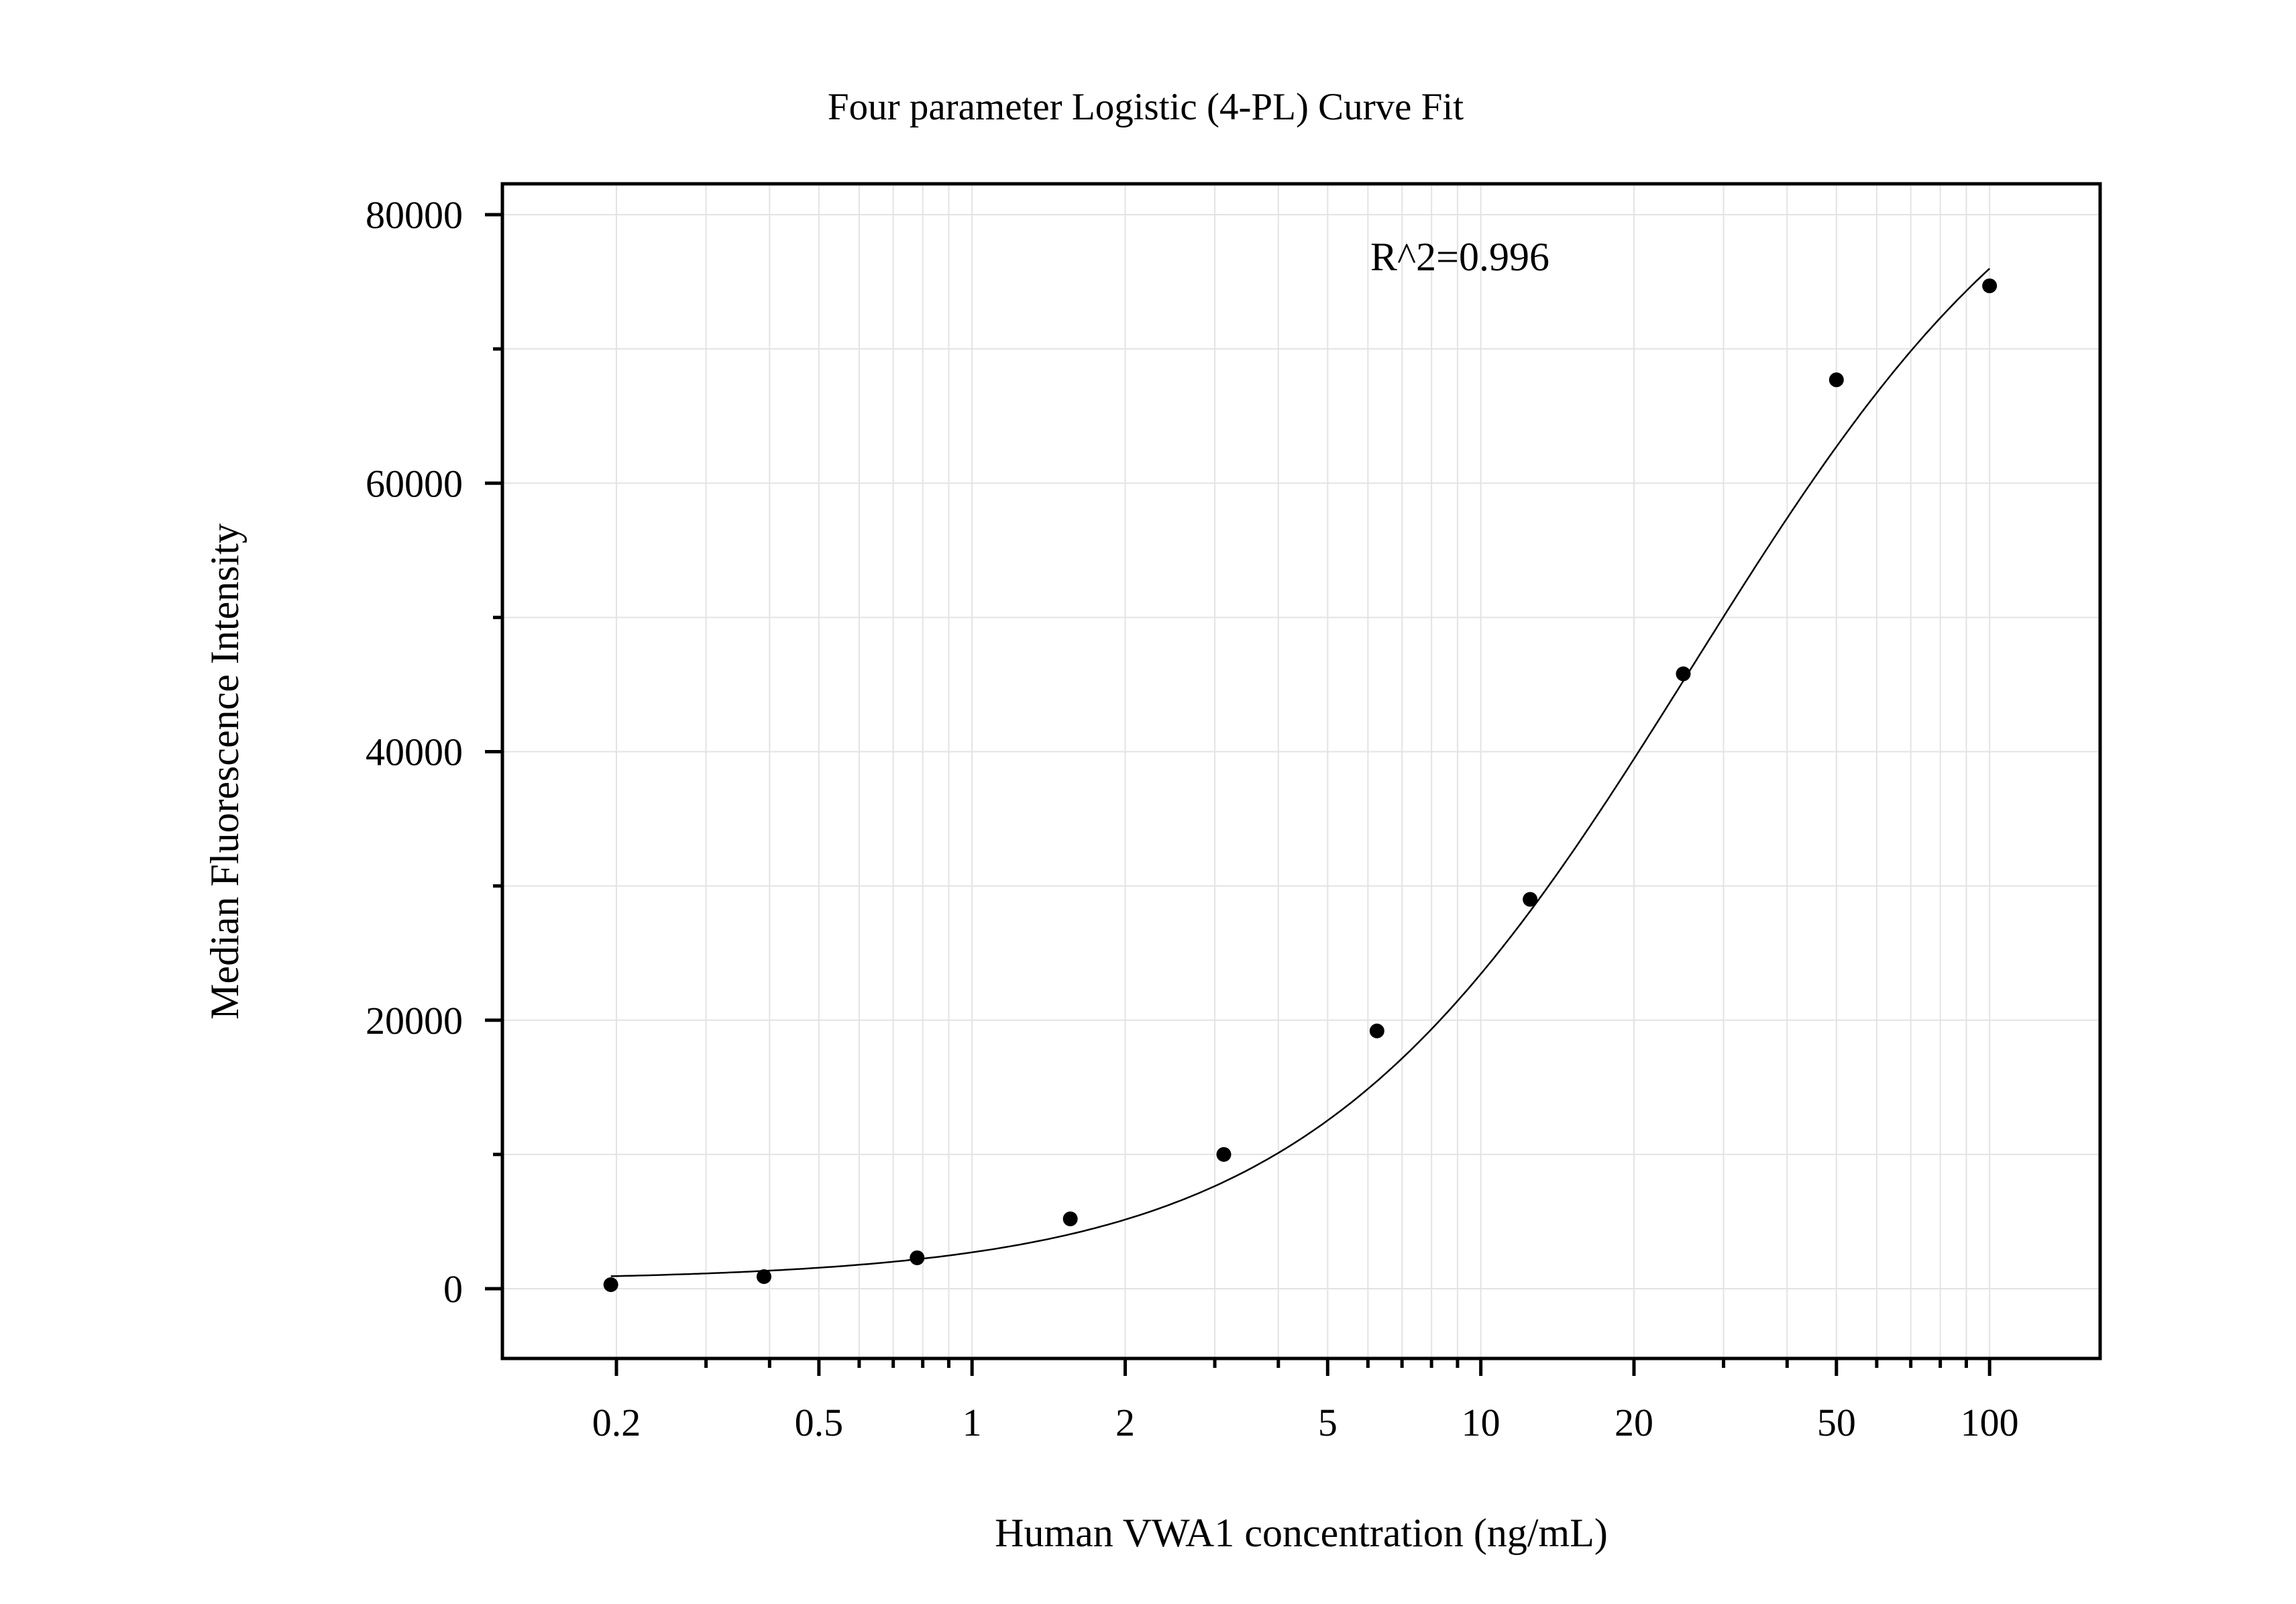 This screenshot has width=2296, height=1604. What do you see at coordinates (820, 1422) in the screenshot?
I see `x-tick-label: 0.5` at bounding box center [820, 1422].